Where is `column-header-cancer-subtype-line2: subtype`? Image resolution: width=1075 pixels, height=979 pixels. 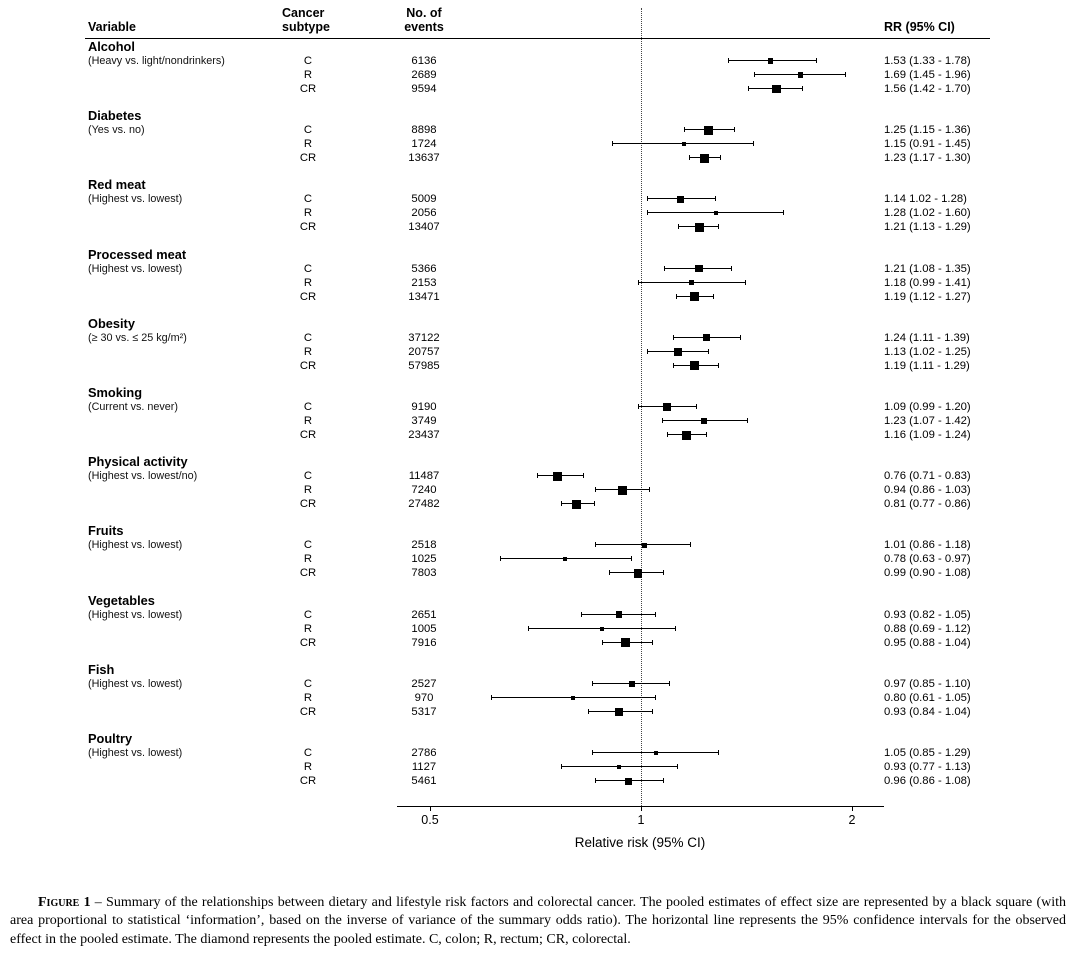 column-header-cancer-subtype-line2: subtype is located at coordinates (306, 27).